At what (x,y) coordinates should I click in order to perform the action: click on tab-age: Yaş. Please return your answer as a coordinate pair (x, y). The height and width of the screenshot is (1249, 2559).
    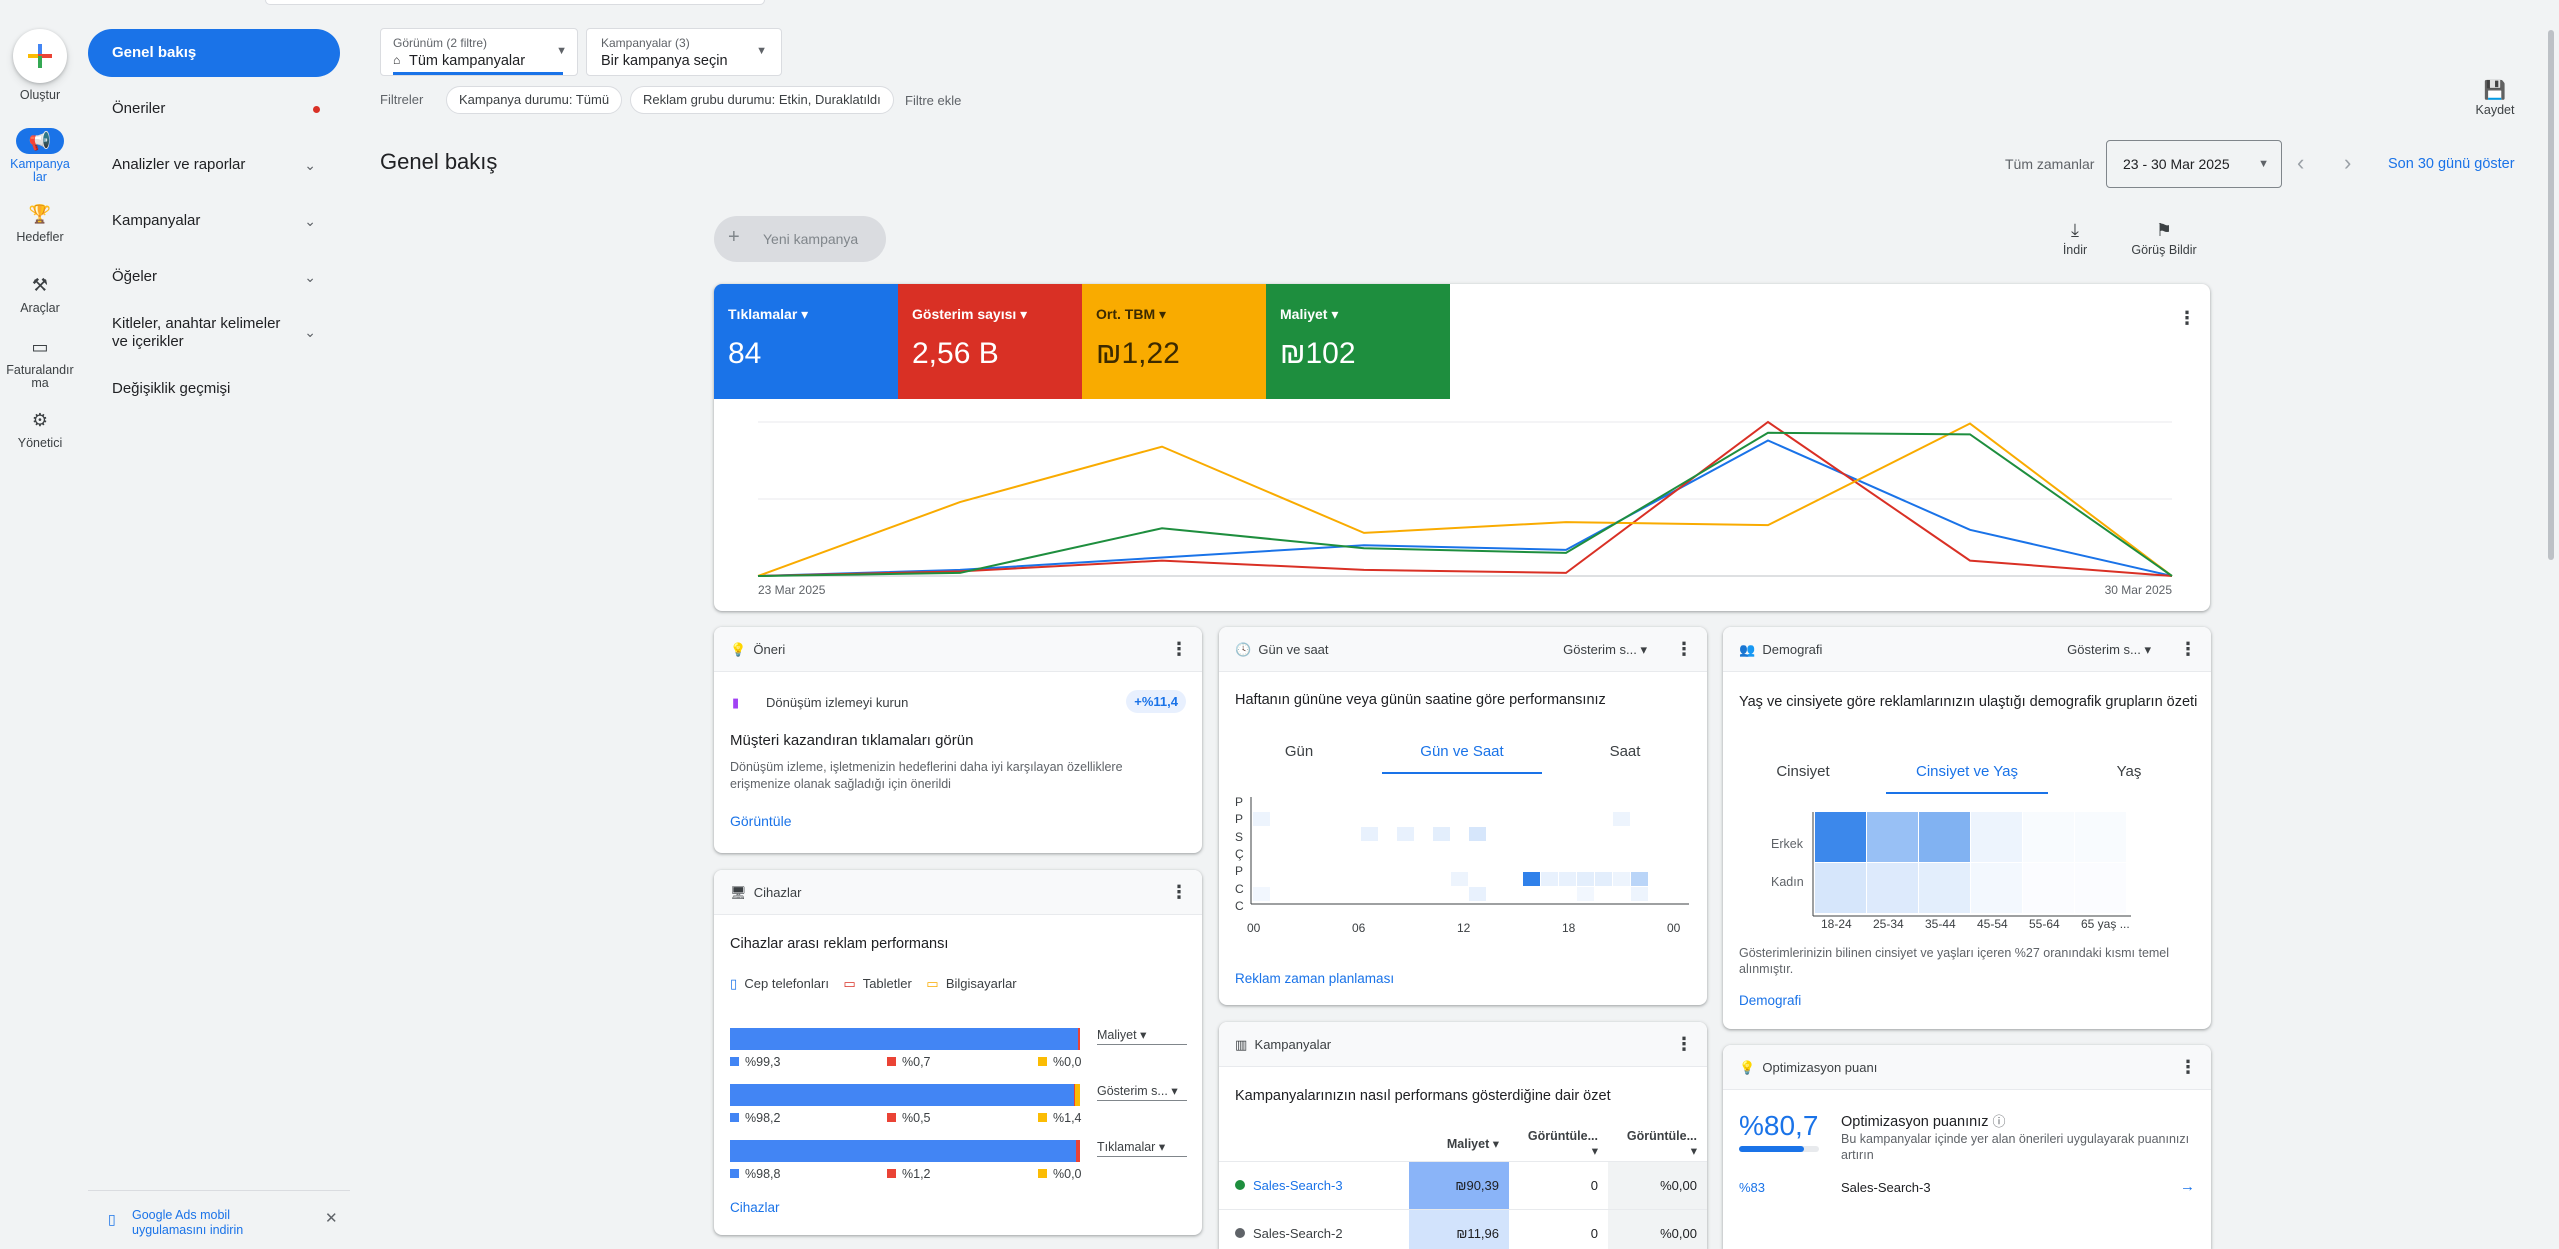
    Looking at the image, I should click on (2129, 771).